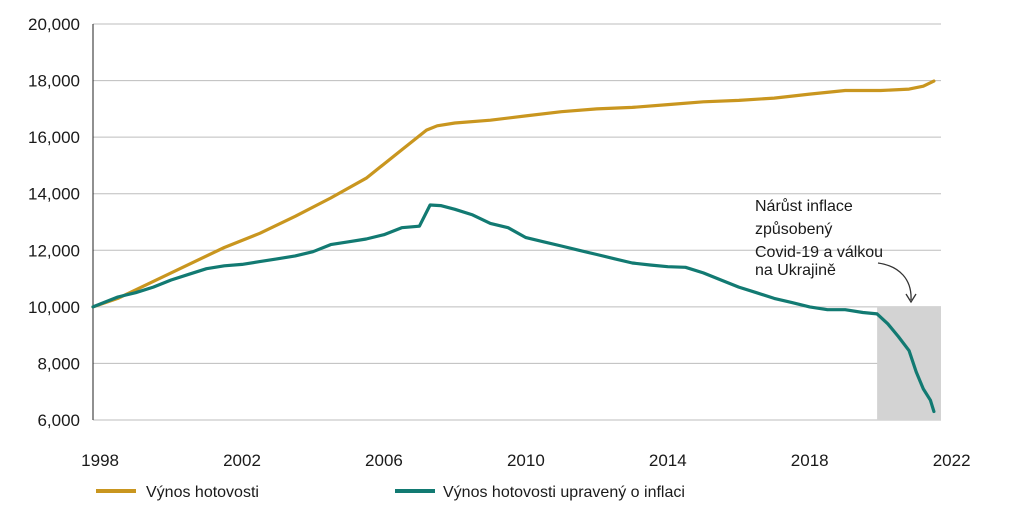 The height and width of the screenshot is (517, 1024). I want to click on y-tick-label: 12,000, so click(54, 250).